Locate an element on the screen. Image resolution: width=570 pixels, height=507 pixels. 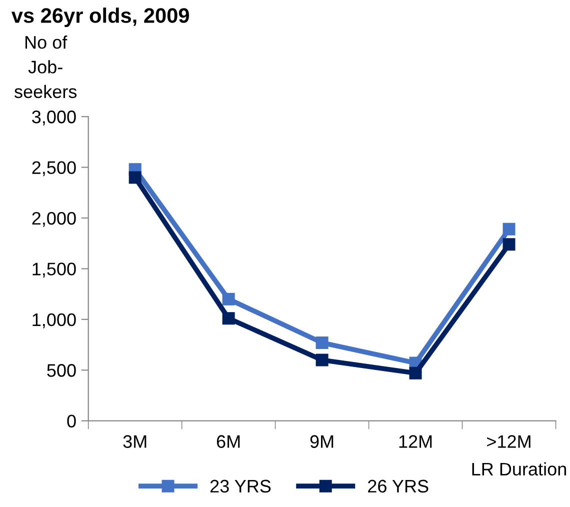
y-tick-label: 1,500 is located at coordinates (54, 270).